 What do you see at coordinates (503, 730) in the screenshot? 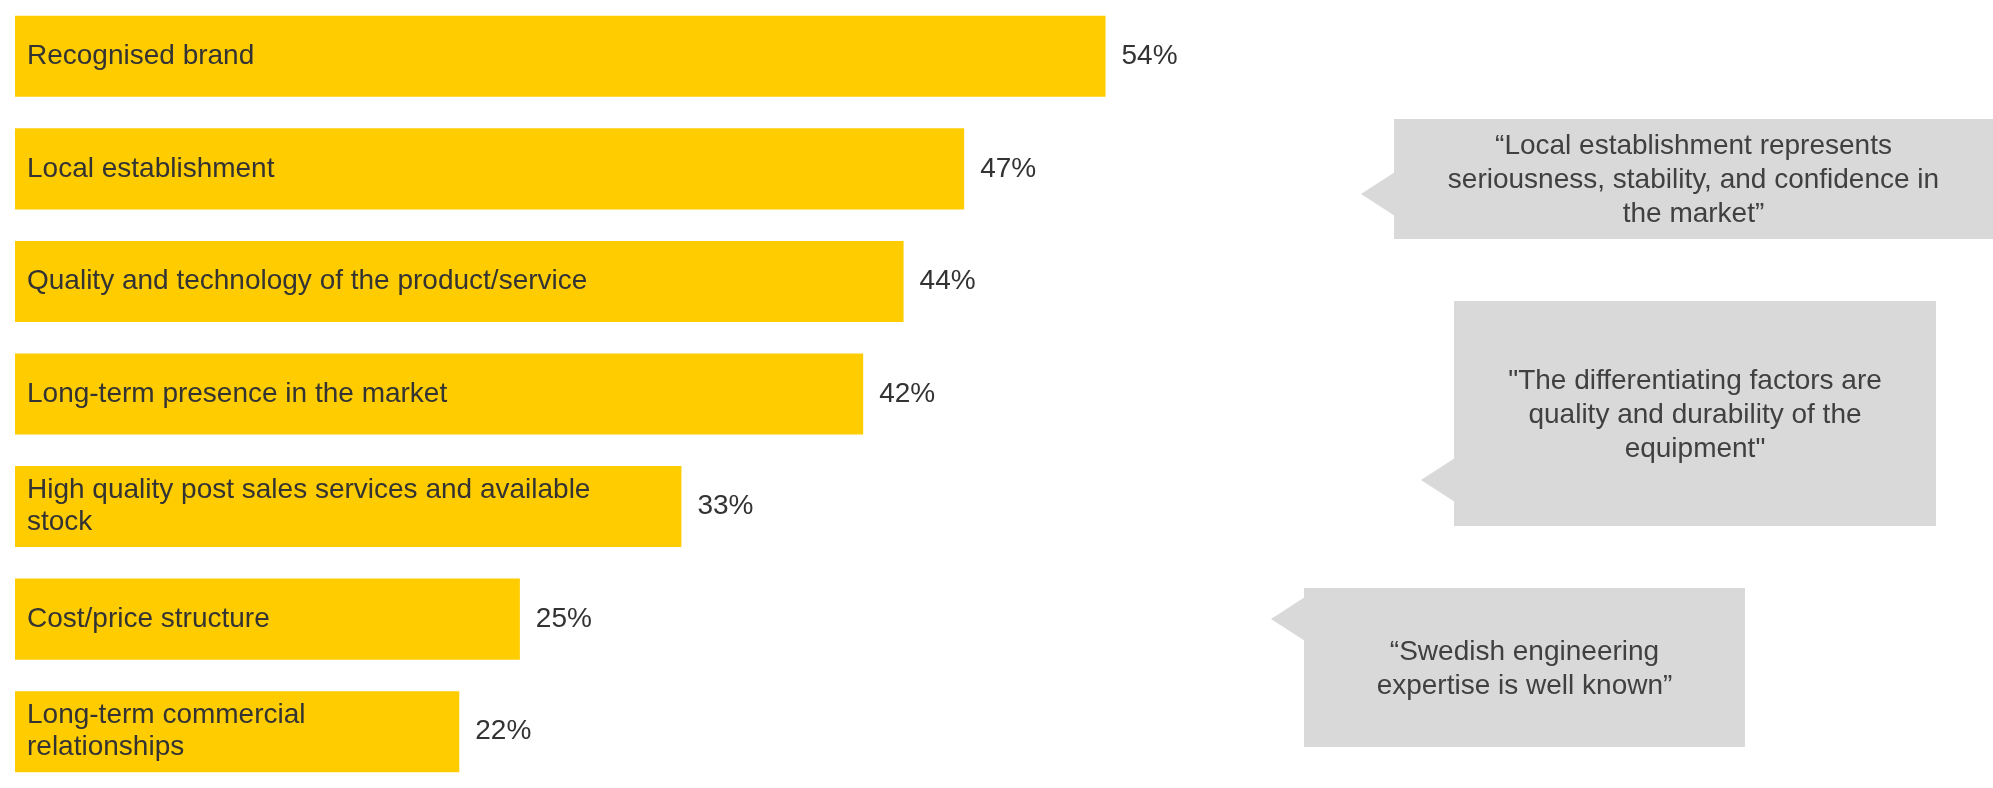
I see `data-label: 22%` at bounding box center [503, 730].